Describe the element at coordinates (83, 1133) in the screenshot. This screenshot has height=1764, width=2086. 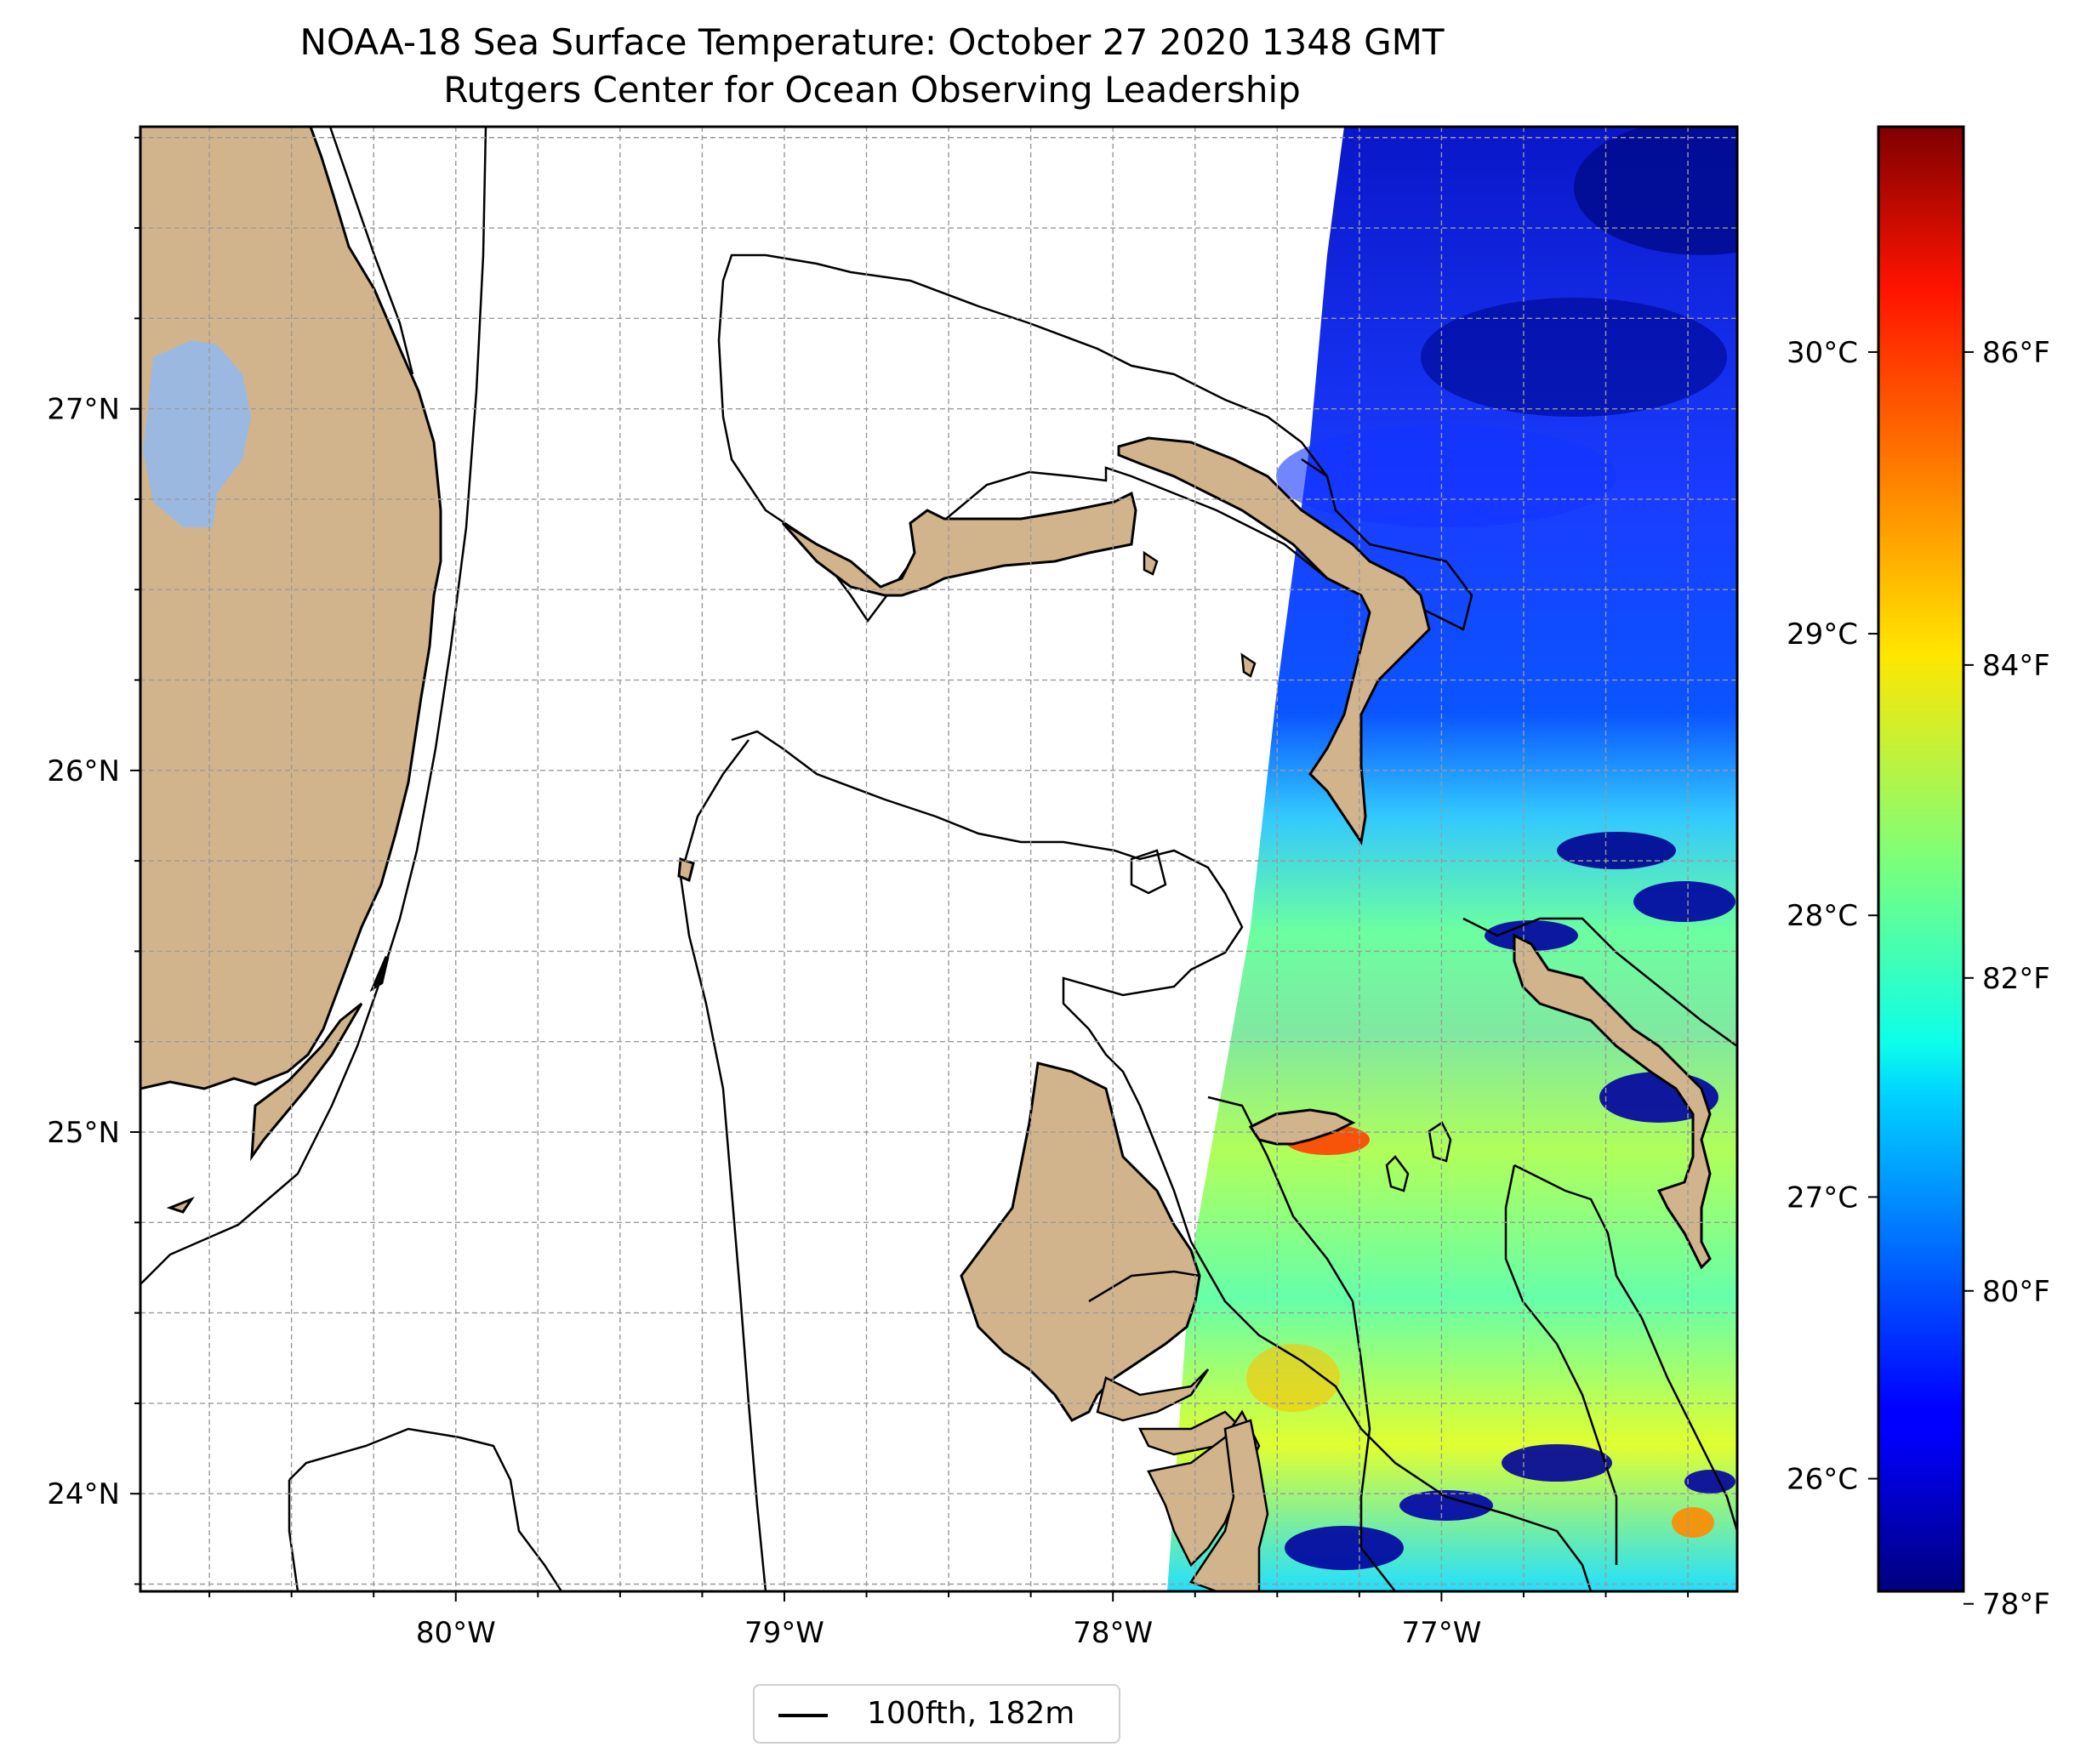
I see `lat-tick-label: 25°N` at that location.